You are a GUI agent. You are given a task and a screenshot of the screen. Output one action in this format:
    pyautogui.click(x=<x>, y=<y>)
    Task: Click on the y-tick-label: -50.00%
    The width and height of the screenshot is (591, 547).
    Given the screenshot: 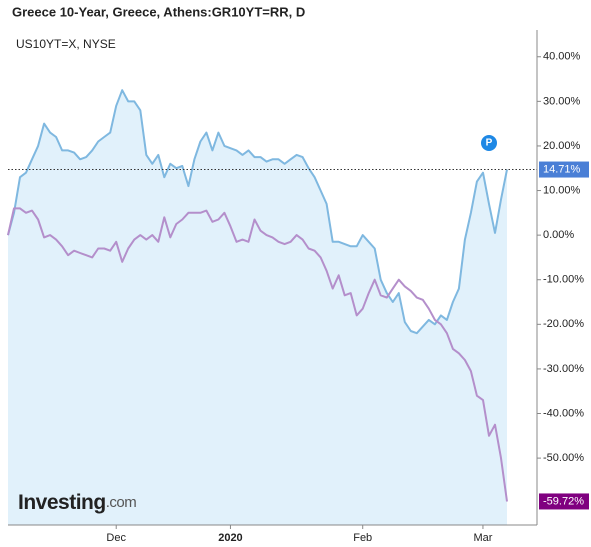 What is the action you would take?
    pyautogui.click(x=563, y=458)
    